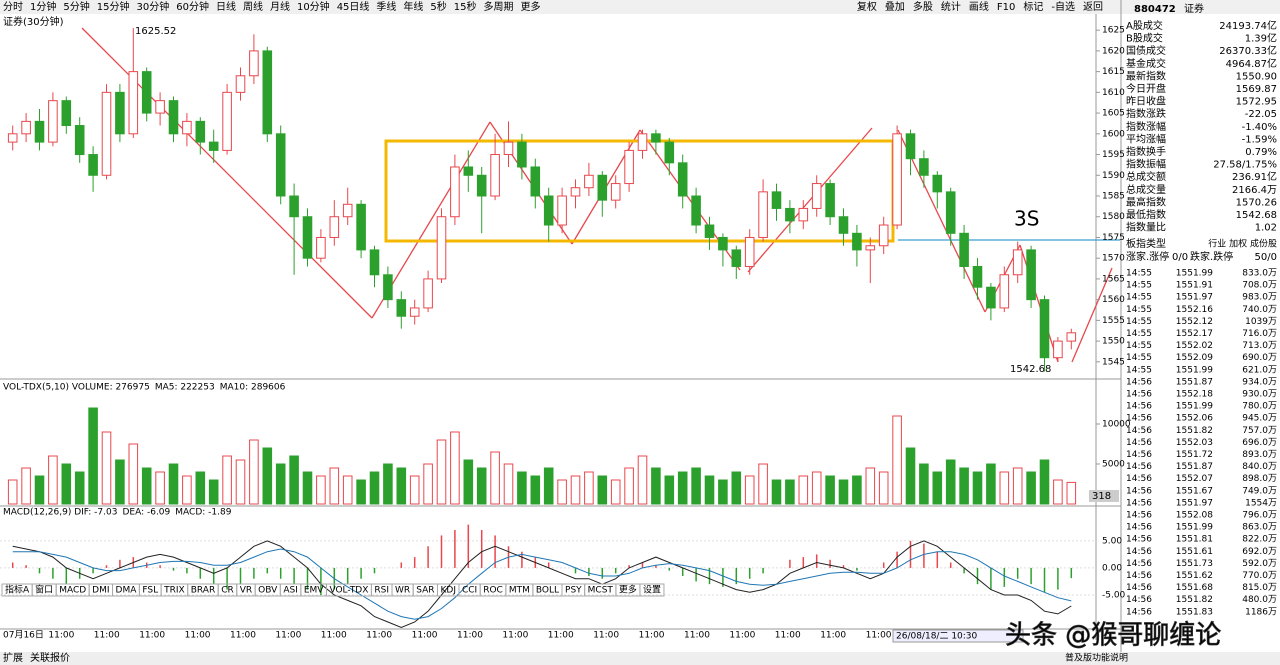 This screenshot has height=665, width=1280. Describe the element at coordinates (1259, 443) in the screenshot. I see `trade-volume: 696.0万` at that location.